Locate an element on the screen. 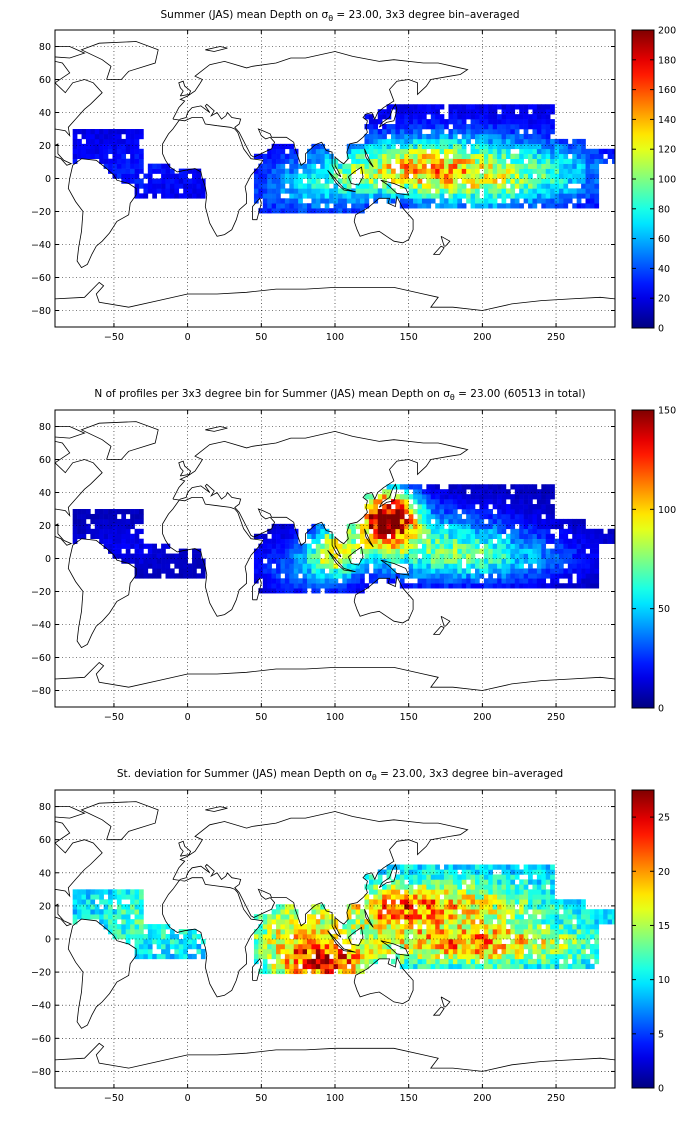 The height and width of the screenshot is (1140, 696). coastline is located at coordinates (355, 936).